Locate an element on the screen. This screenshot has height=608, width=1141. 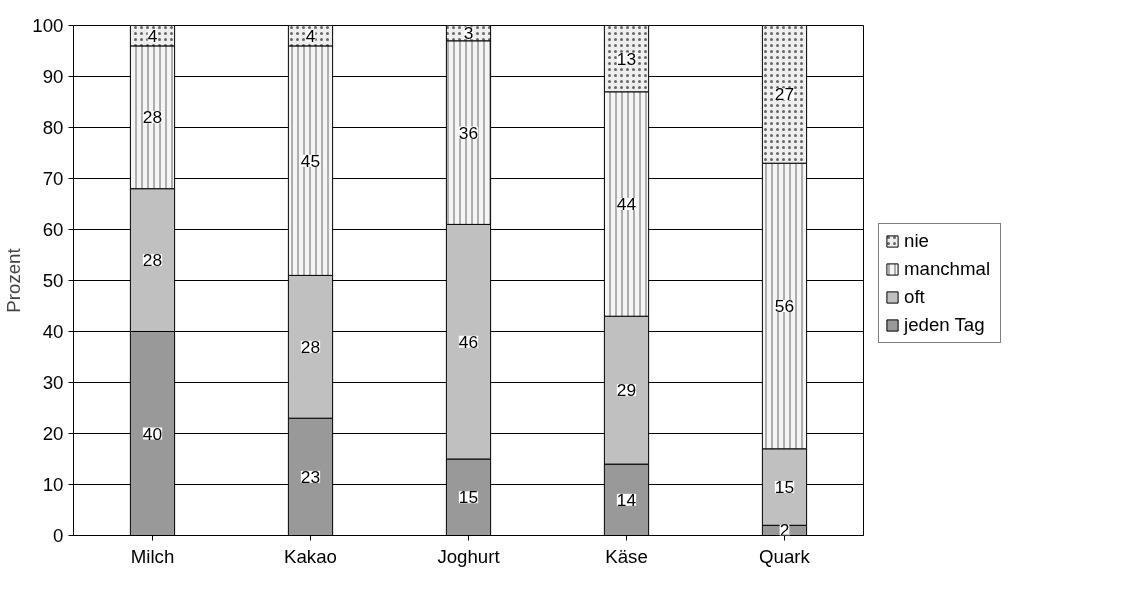
y-tick-label: 90 is located at coordinates (53, 76).